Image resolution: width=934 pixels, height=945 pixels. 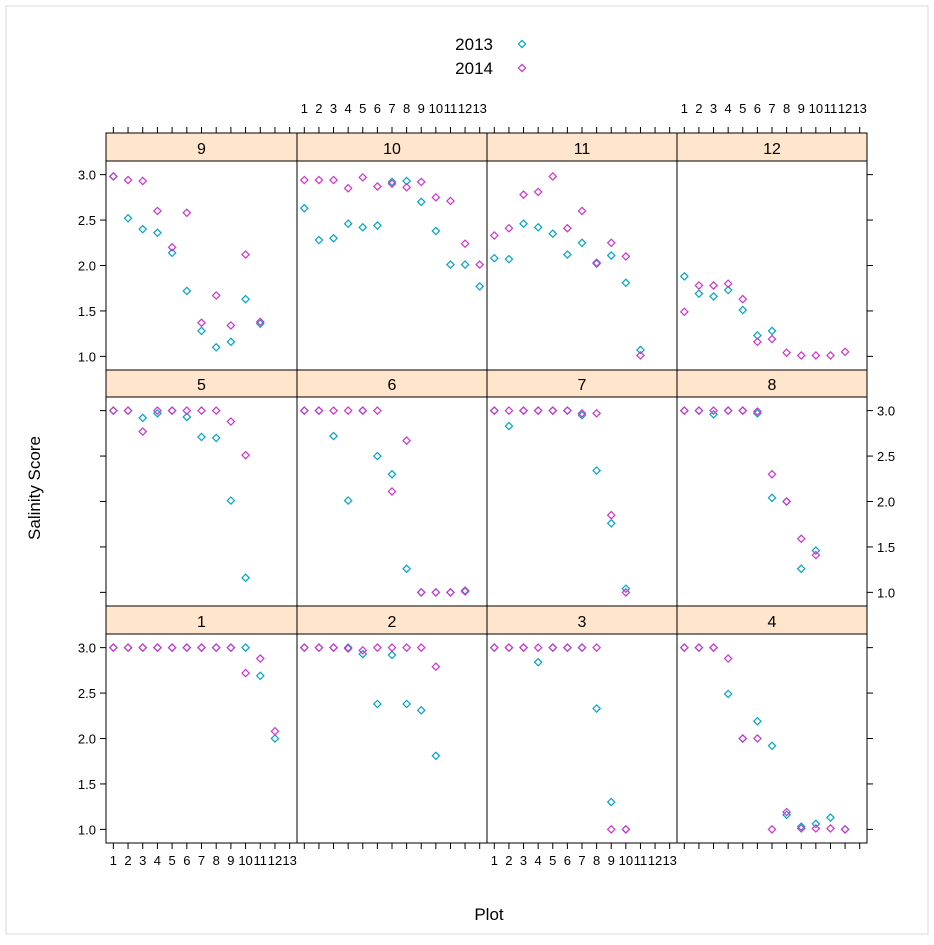 What do you see at coordinates (772, 385) in the screenshot?
I see `strip-label: 8` at bounding box center [772, 385].